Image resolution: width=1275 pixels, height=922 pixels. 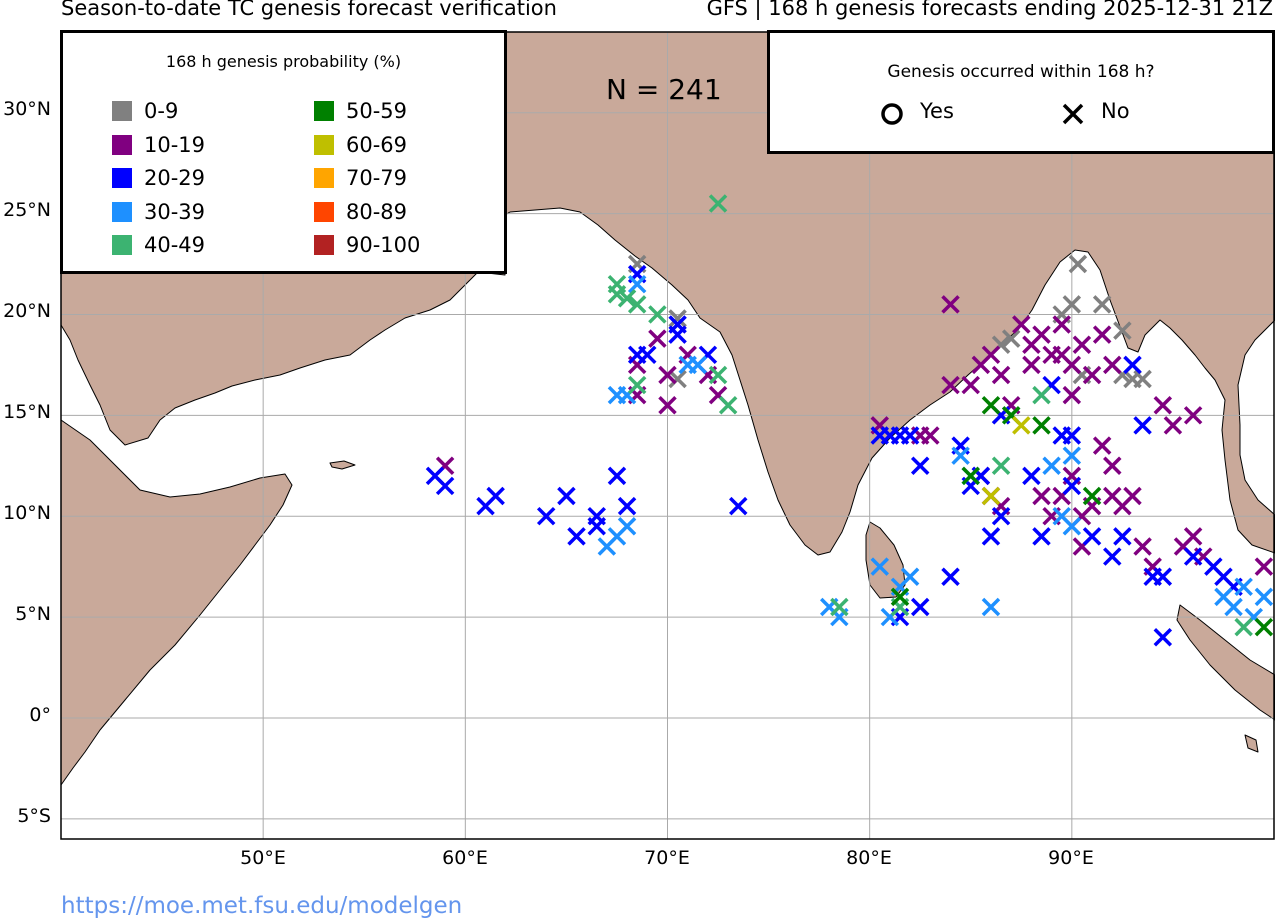 I want to click on legend-label: 60-69, so click(x=377, y=144).